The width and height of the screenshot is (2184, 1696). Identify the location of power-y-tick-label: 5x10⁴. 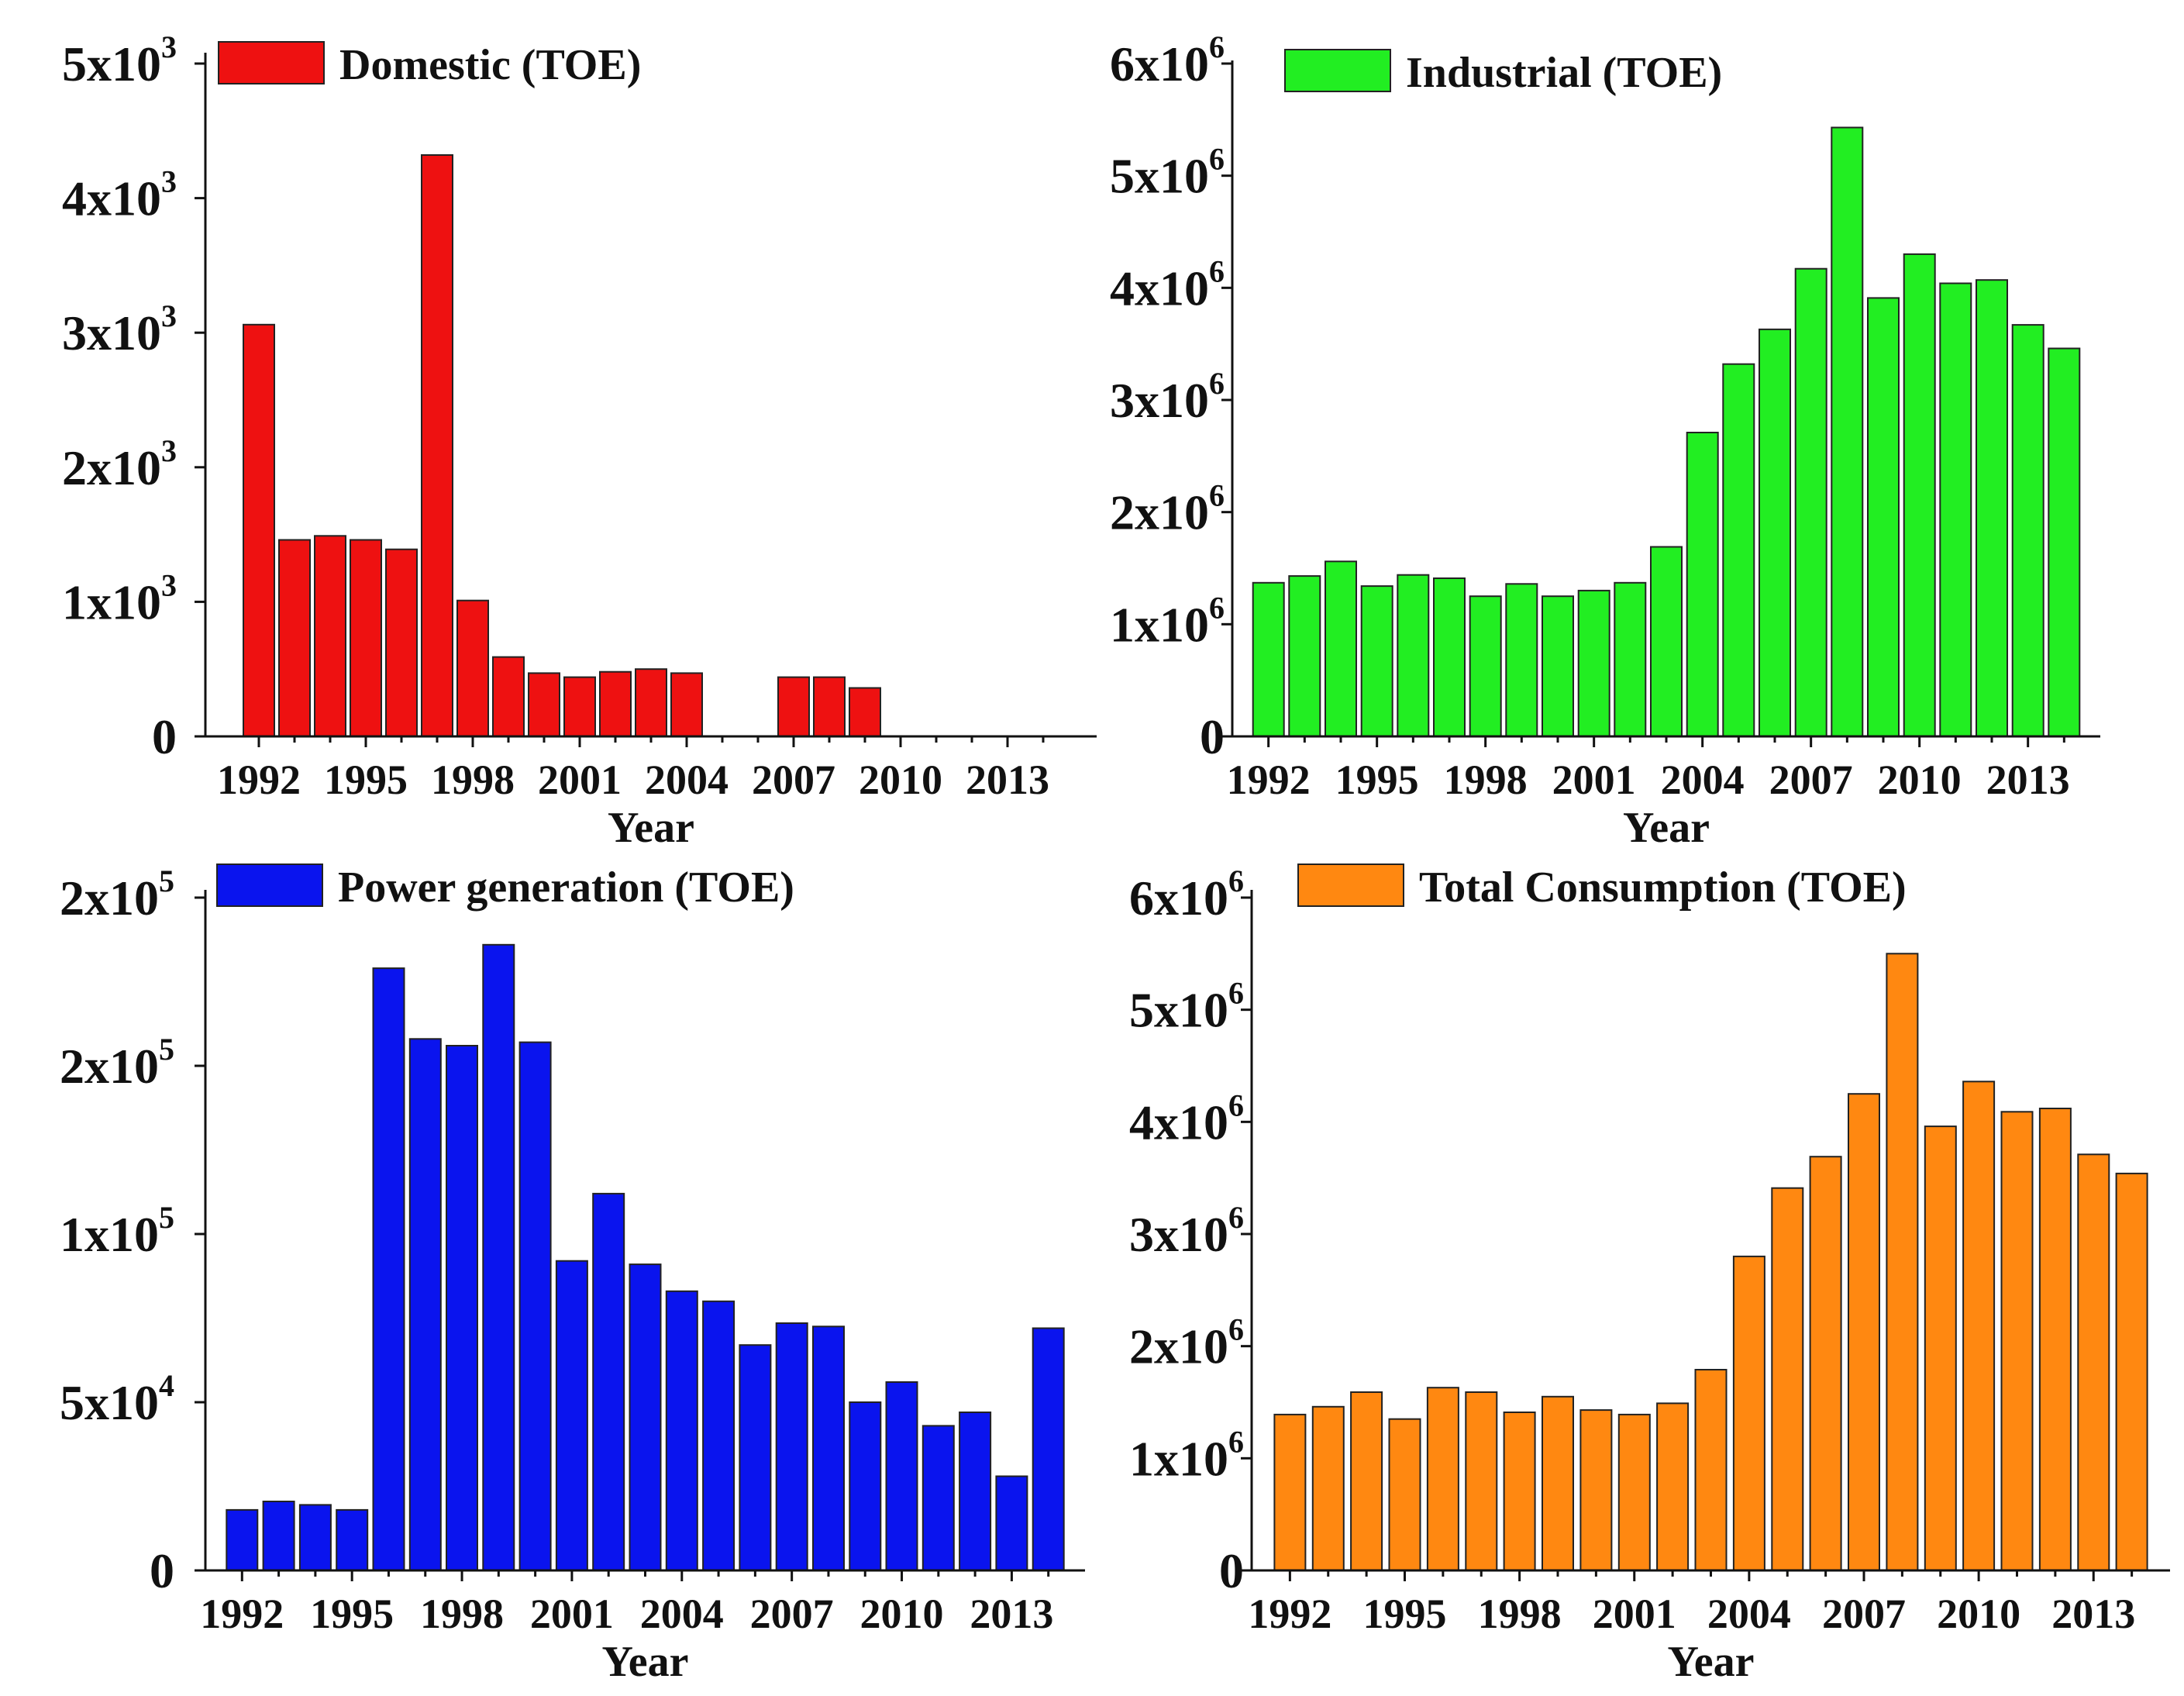
(117, 1399).